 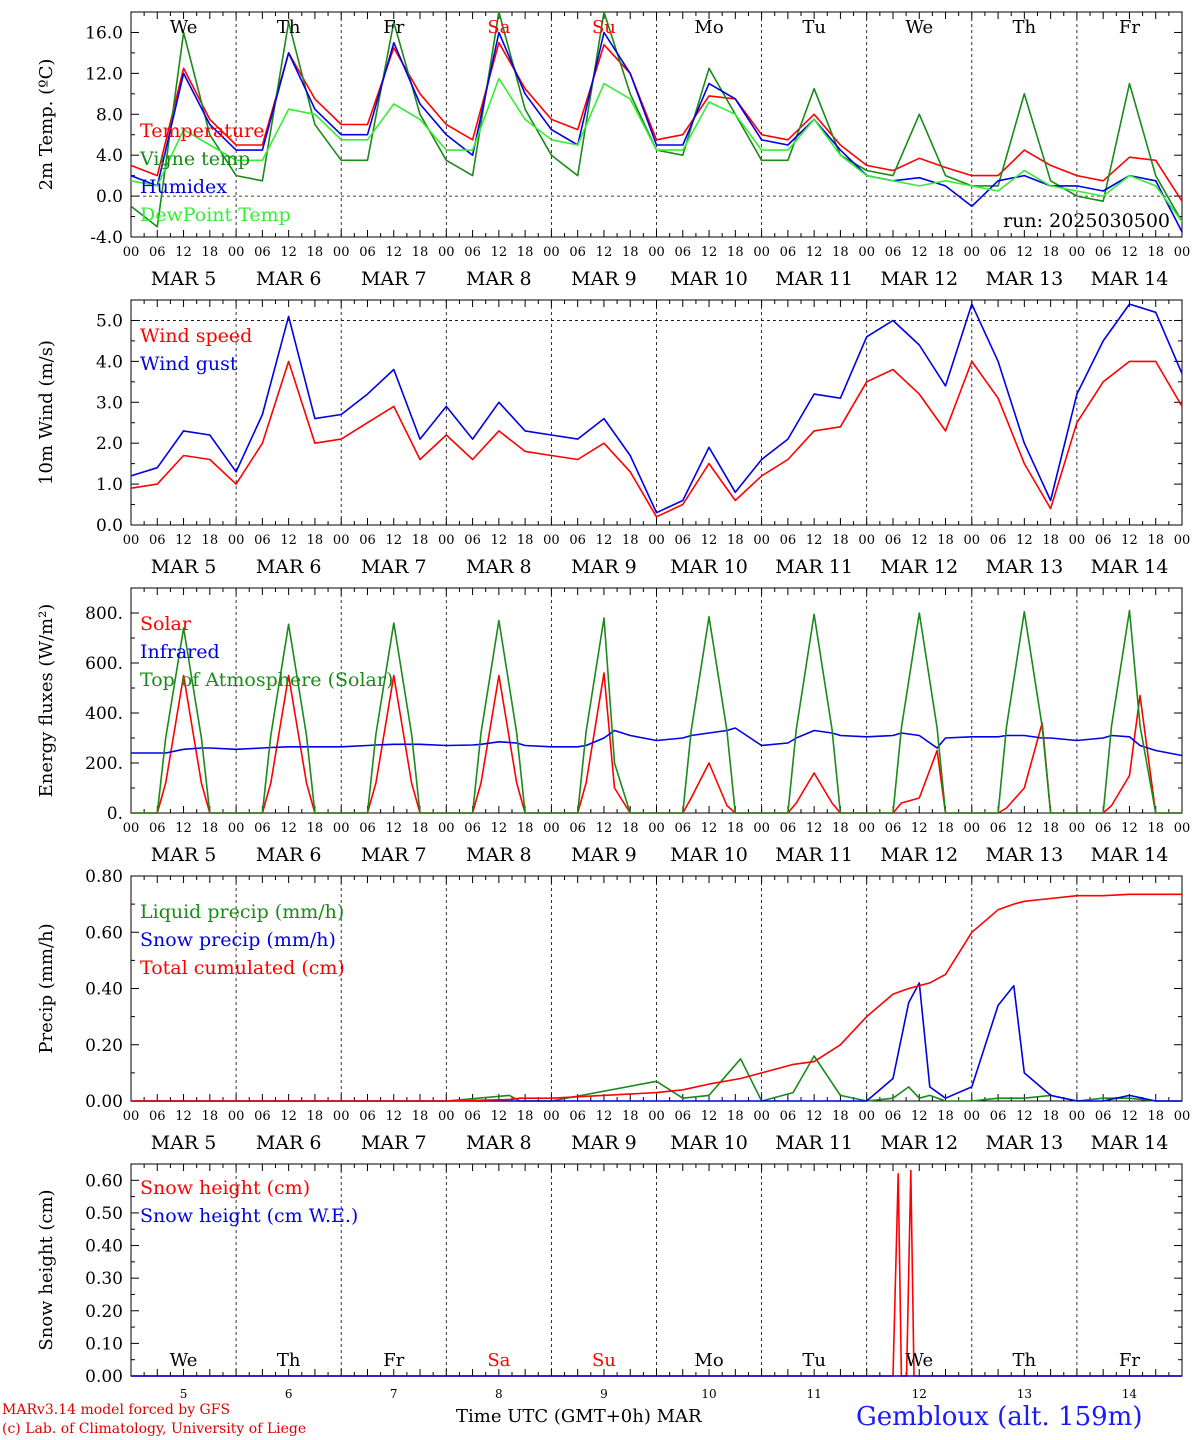 What do you see at coordinates (919, 279) in the screenshot?
I see `date-label: MAR 12` at bounding box center [919, 279].